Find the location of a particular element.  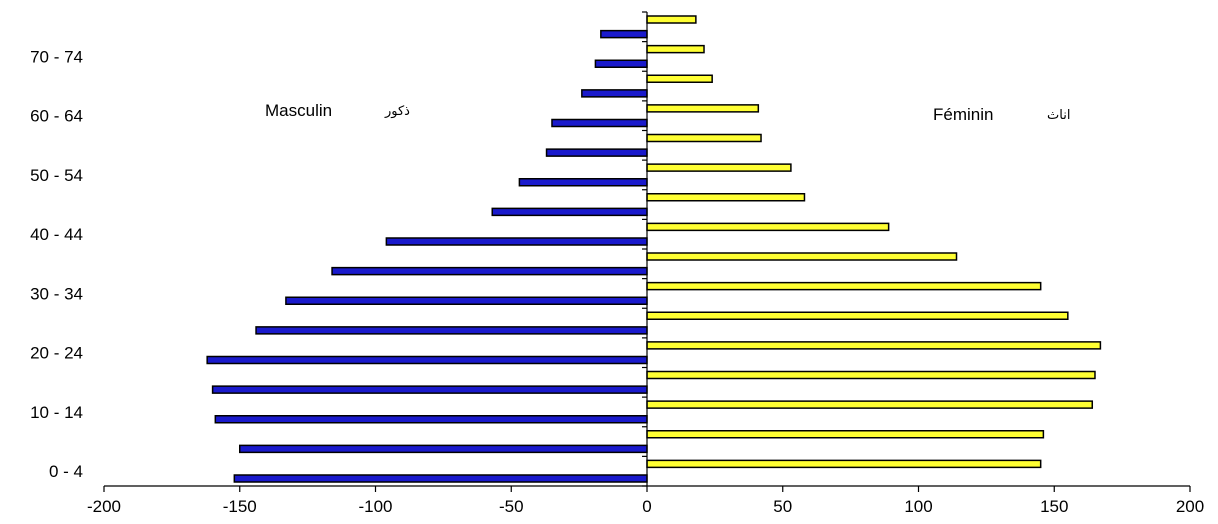

y-tick-label: 40 - 44 is located at coordinates (56, 234).